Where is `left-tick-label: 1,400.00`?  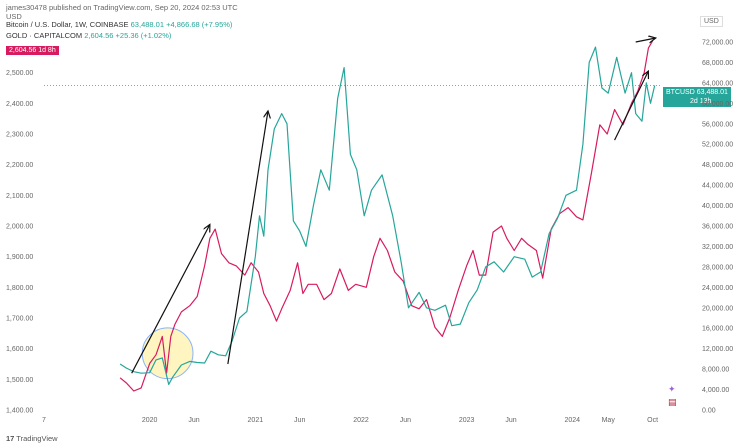 left-tick-label: 1,400.00 is located at coordinates (19, 411).